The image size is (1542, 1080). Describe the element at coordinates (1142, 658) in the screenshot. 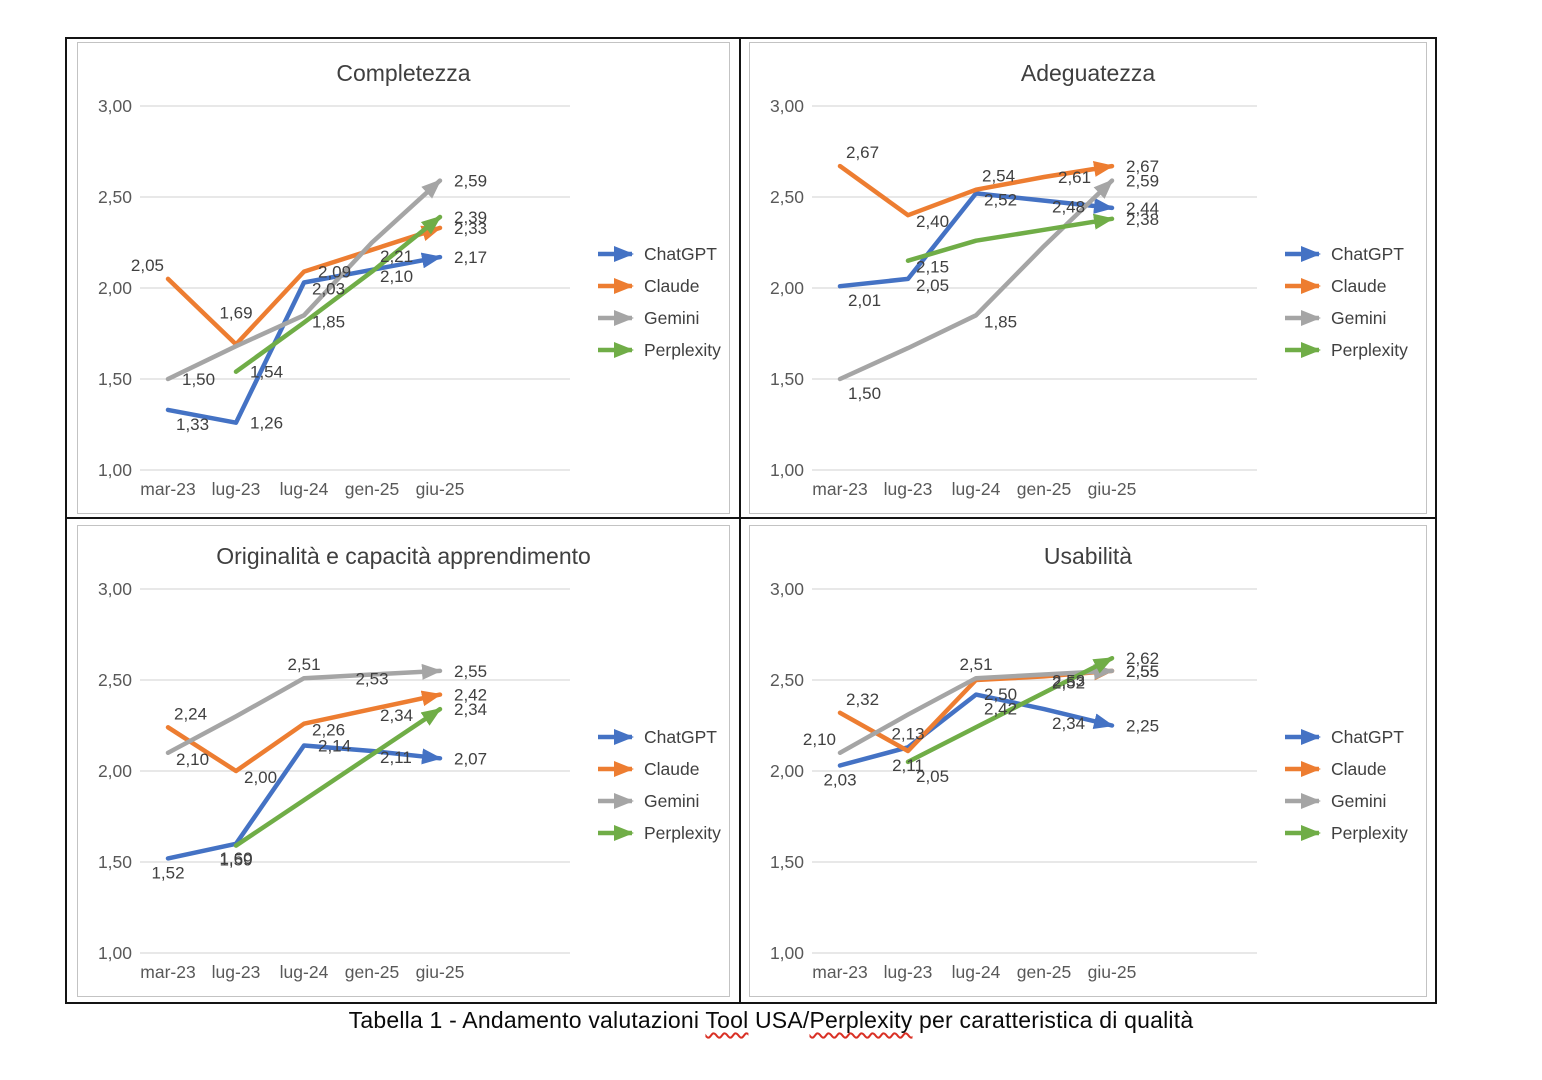

I see `data-label: 2,62` at that location.